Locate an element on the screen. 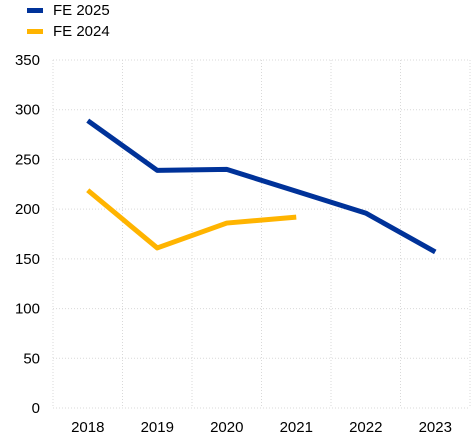  y-tick-label: 0 is located at coordinates (36, 408).